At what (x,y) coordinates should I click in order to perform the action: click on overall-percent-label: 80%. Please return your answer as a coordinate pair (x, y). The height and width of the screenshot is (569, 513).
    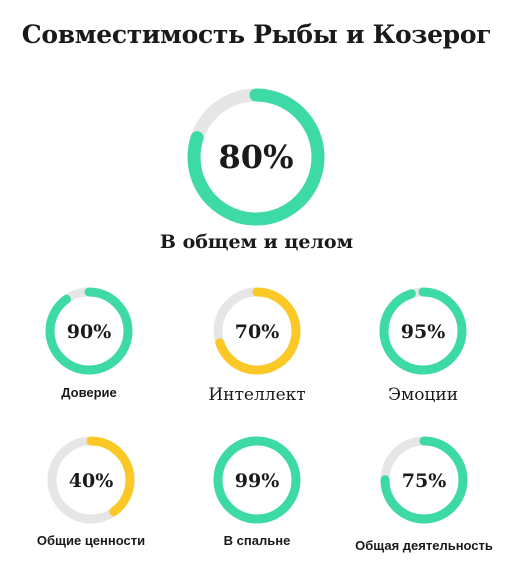
    Looking at the image, I should click on (256, 157).